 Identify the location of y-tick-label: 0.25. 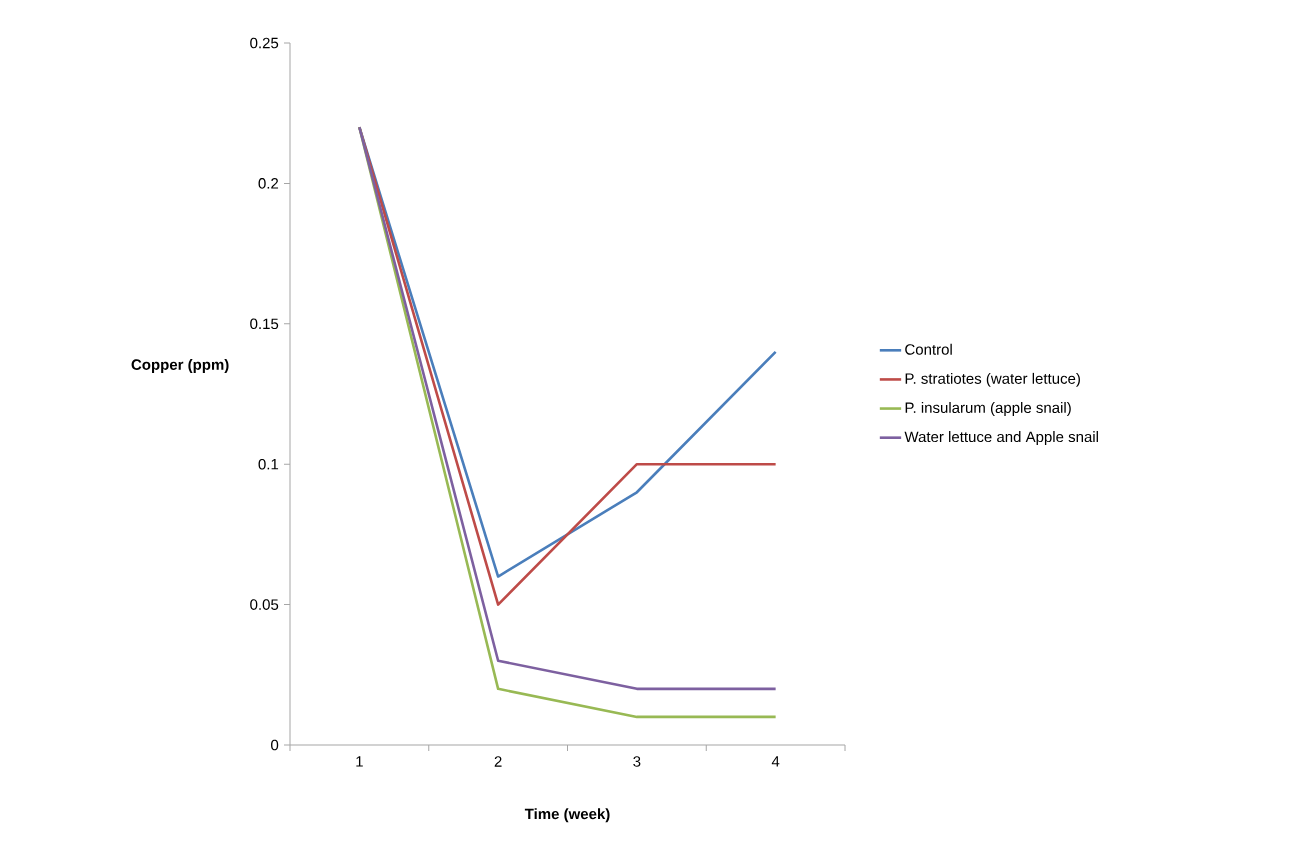
(264, 43).